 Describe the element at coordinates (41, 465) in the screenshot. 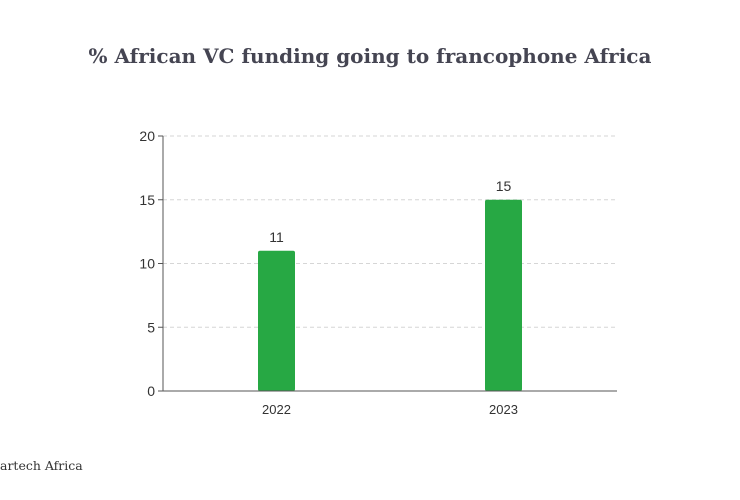

I see `source-credit: artech Africa` at that location.